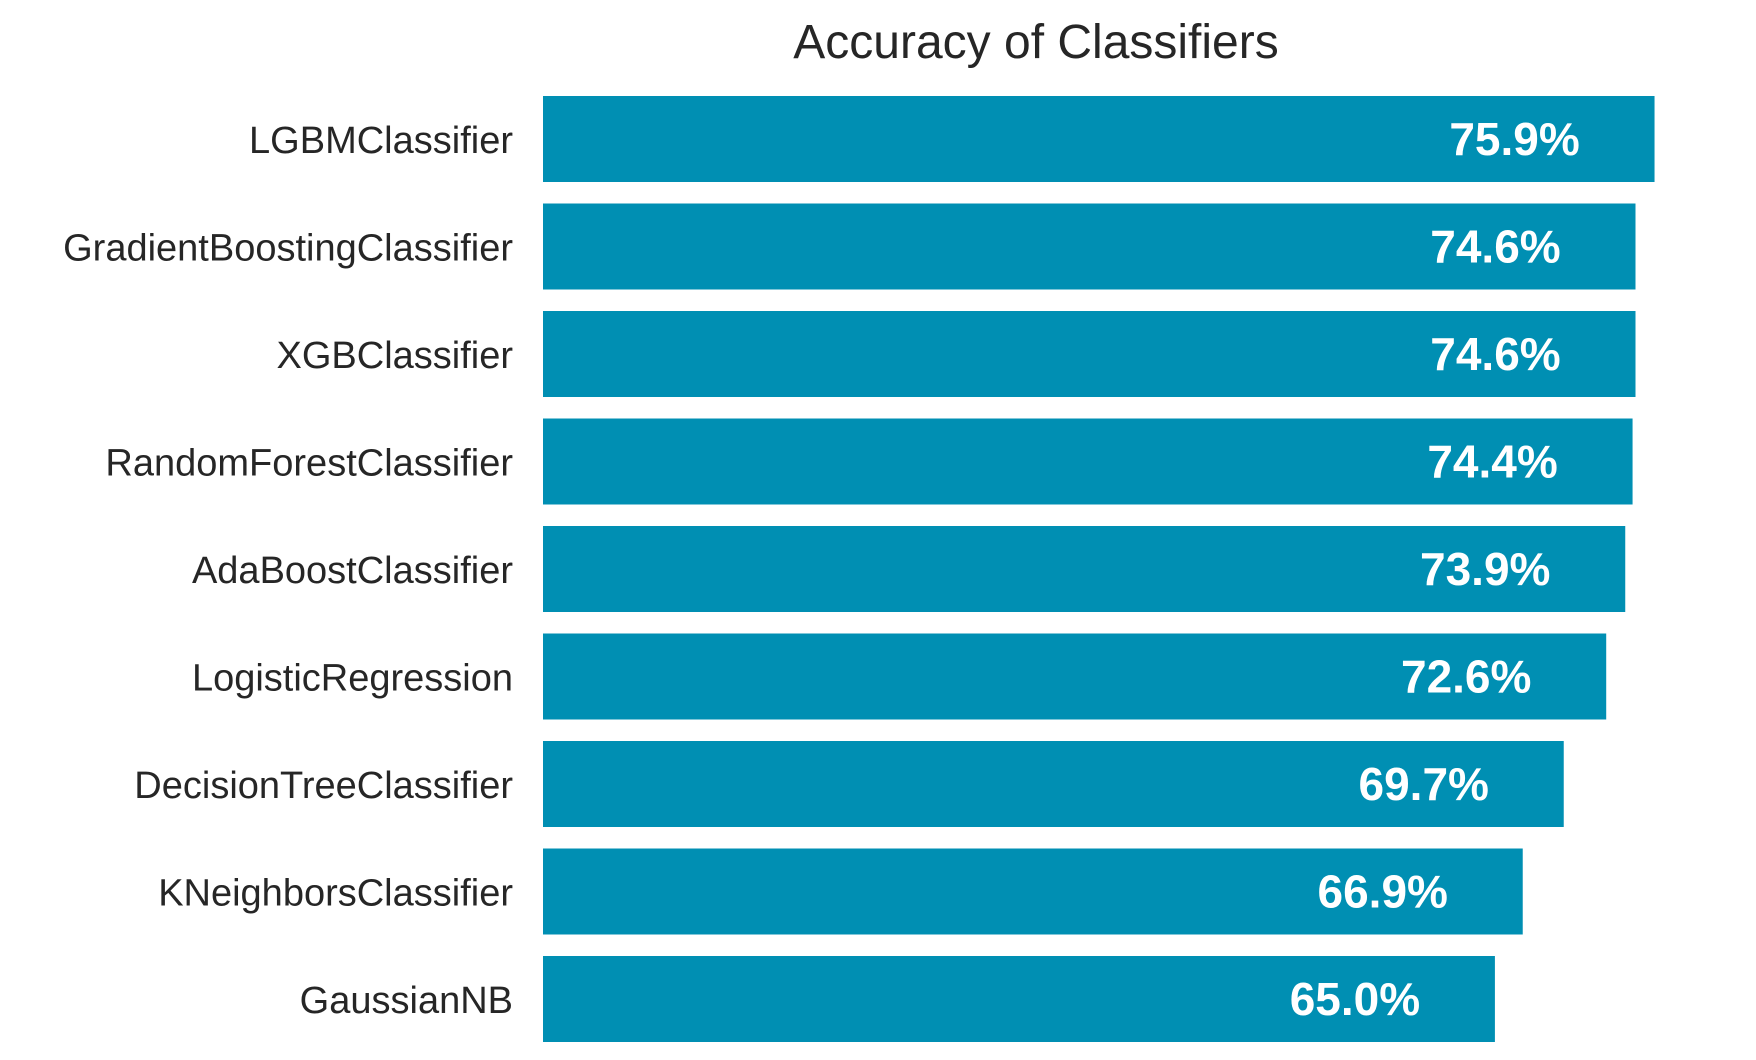  Describe the element at coordinates (1424, 784) in the screenshot. I see `data-label-DecisionTreeClassifier: 69.7%` at that location.